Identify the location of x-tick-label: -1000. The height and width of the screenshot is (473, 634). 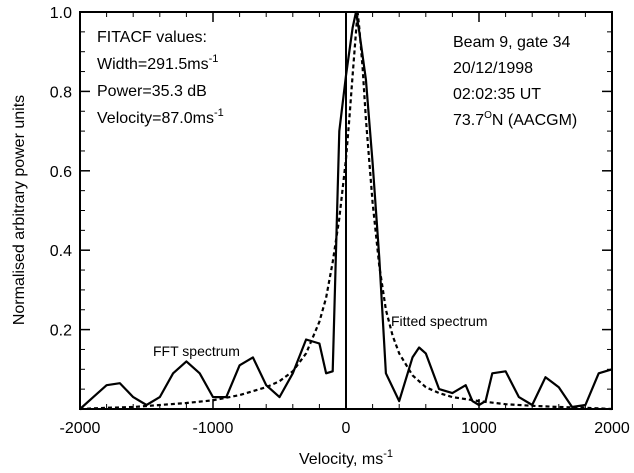
(213, 428).